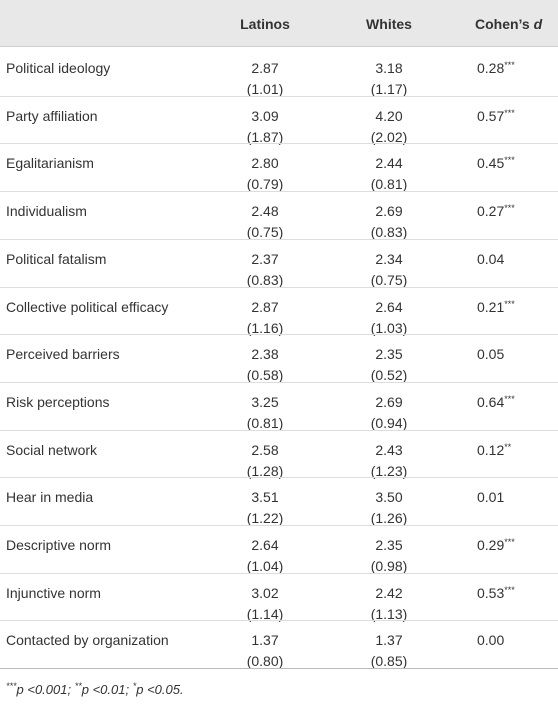 This screenshot has width=558, height=711. What do you see at coordinates (265, 24) in the screenshot?
I see `header-latinos: Latinos` at bounding box center [265, 24].